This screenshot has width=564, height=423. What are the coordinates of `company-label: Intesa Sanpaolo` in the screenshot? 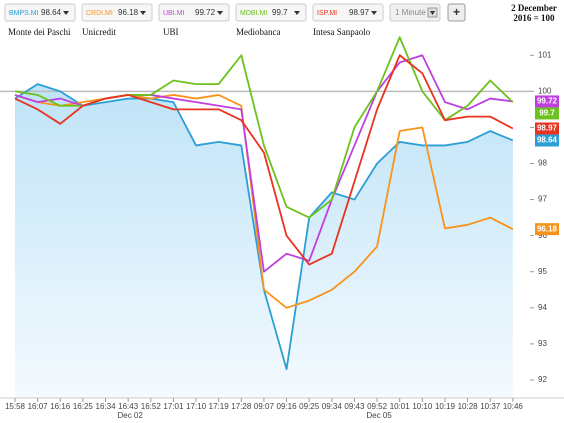 It's located at (342, 32).